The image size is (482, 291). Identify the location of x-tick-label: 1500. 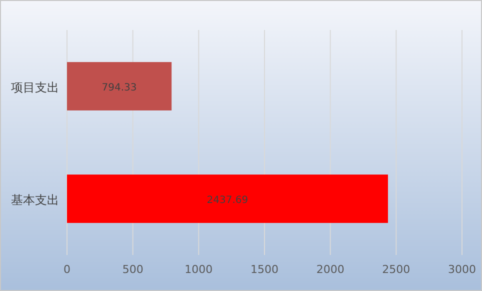
(264, 269).